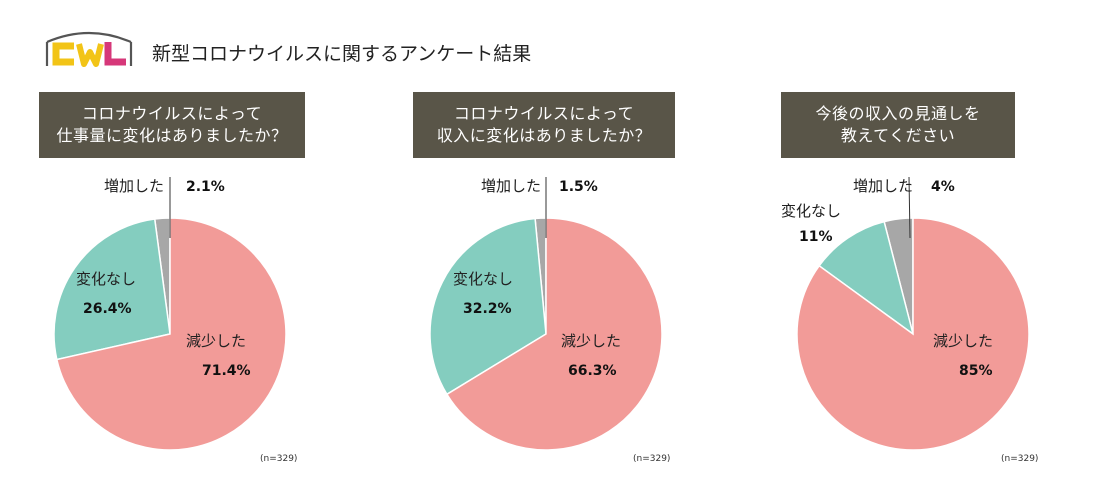  I want to click on question-line-1: 今後の収入の見通しを, so click(898, 113).